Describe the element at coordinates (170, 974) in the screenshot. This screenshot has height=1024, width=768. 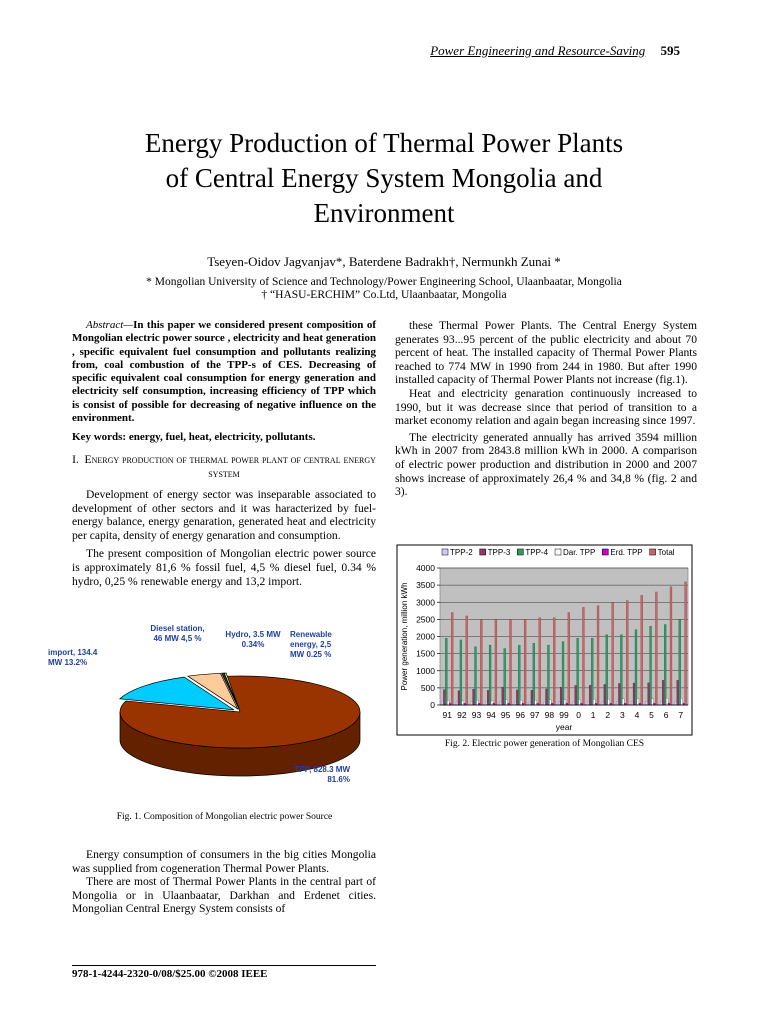
I see `footer: 978-1-4244-2320-0/08/$25.00 ©2008 IEEE` at that location.